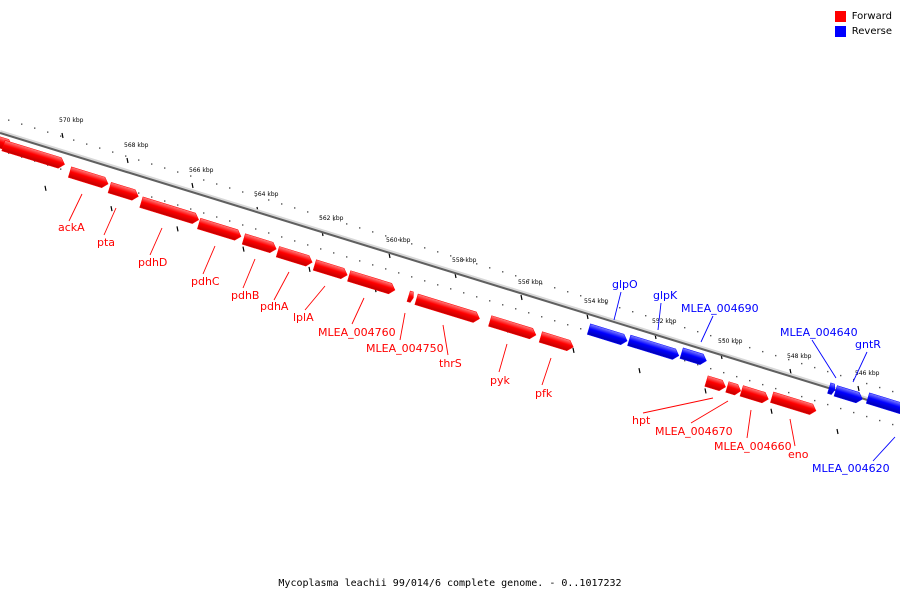 The width and height of the screenshot is (900, 600). What do you see at coordinates (544, 393) in the screenshot?
I see `gene-label-pfk: pfk` at bounding box center [544, 393].